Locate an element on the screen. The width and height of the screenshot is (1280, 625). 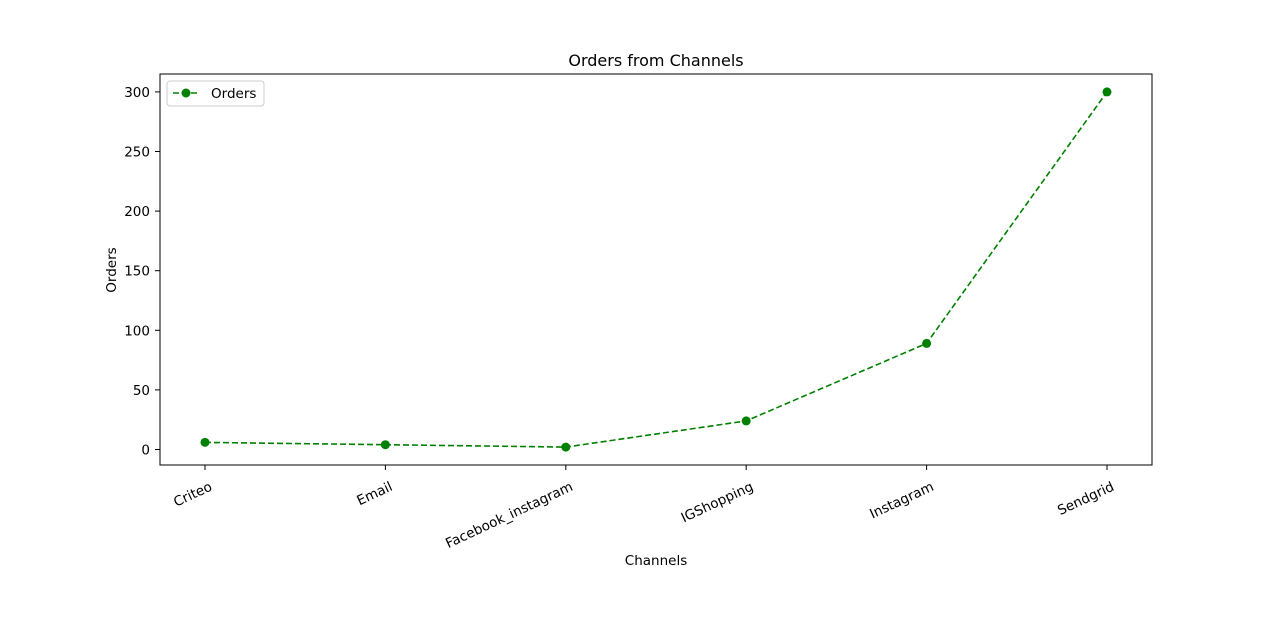
y-tick-label: 150 is located at coordinates (137, 272).